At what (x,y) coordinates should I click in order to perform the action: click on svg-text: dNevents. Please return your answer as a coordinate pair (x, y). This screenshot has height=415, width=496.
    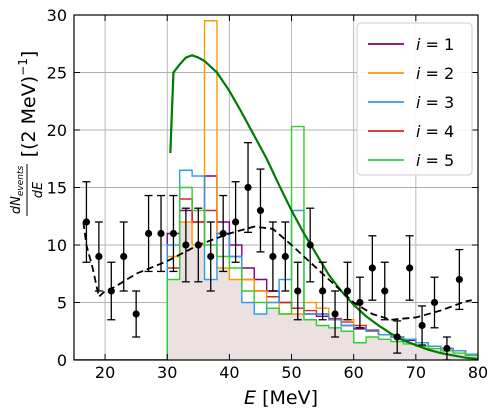
    Looking at the image, I should click on (17, 190).